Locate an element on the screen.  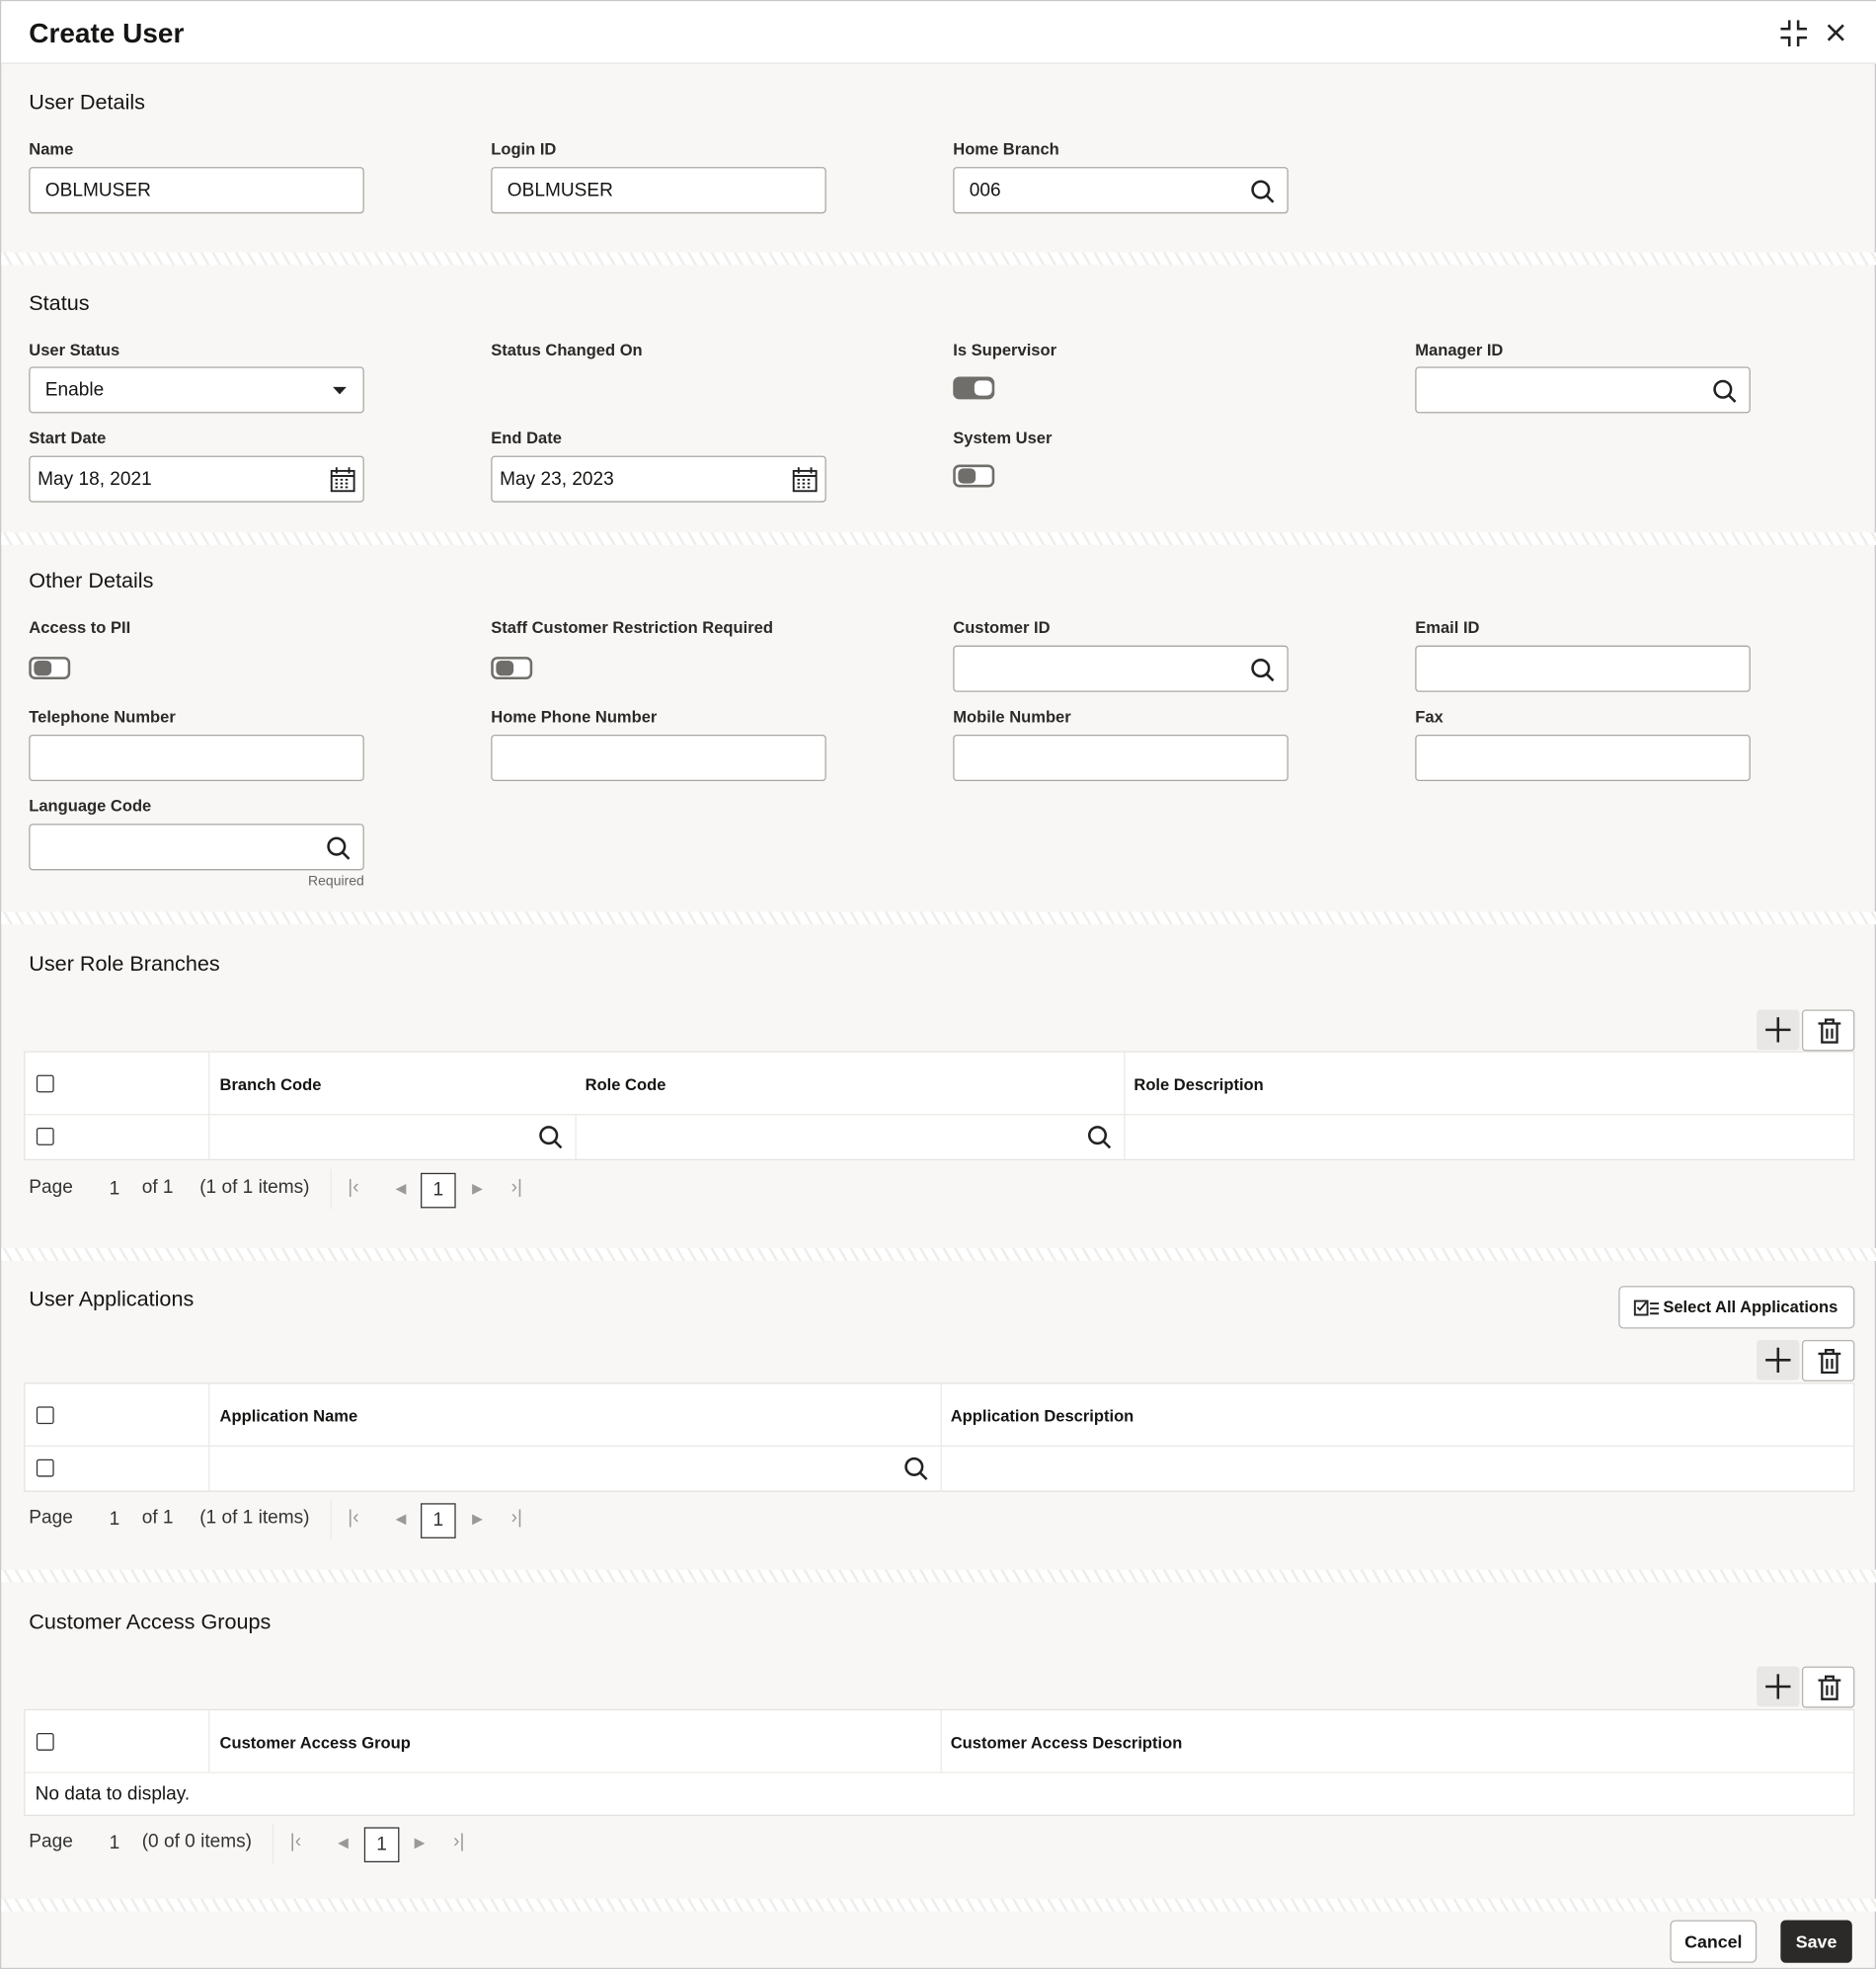
compress-icon is located at coordinates (1794, 33).